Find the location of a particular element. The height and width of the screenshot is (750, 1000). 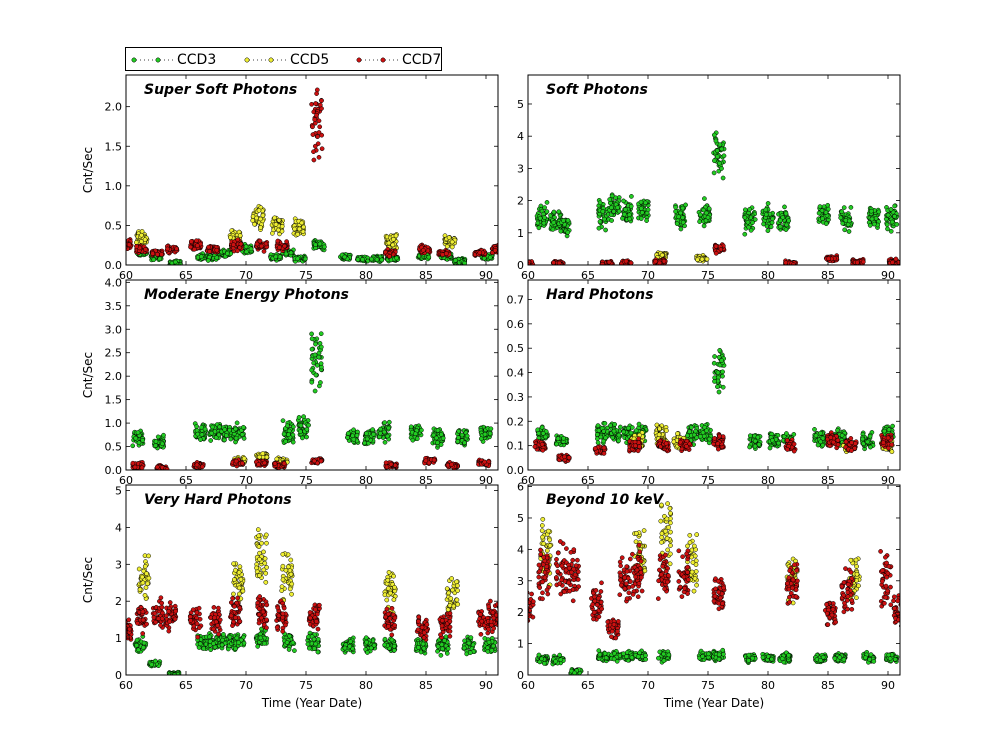

x-tick-label: 85 is located at coordinates (426, 480).